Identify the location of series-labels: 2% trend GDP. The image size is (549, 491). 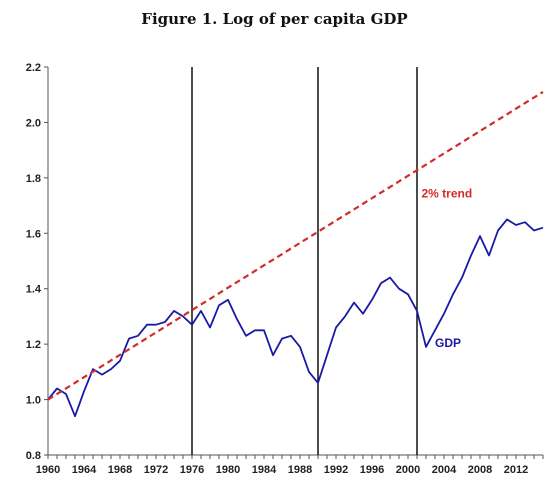
(447, 268).